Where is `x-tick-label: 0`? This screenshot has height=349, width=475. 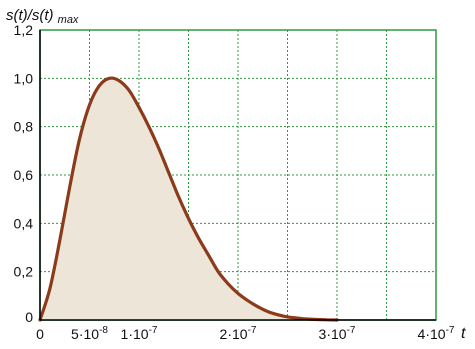
x-tick-label: 0 is located at coordinates (40, 334).